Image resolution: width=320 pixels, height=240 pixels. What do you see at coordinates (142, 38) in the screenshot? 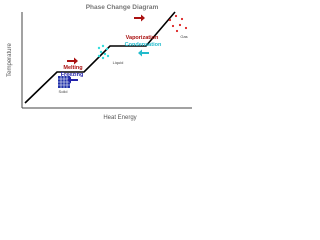
I see `vaporization-label: Vaporization` at bounding box center [142, 38].